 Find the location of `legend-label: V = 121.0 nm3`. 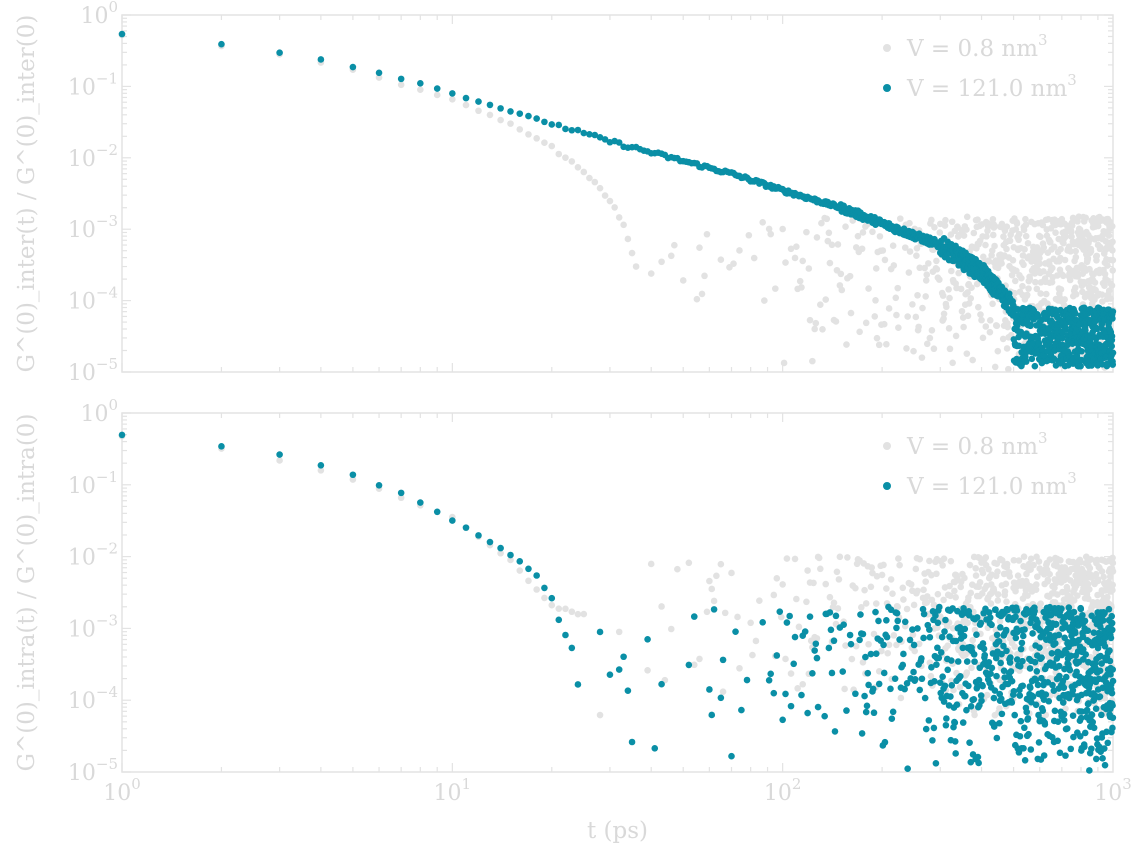

legend-label: V = 121.0 nm3 is located at coordinates (991, 484).